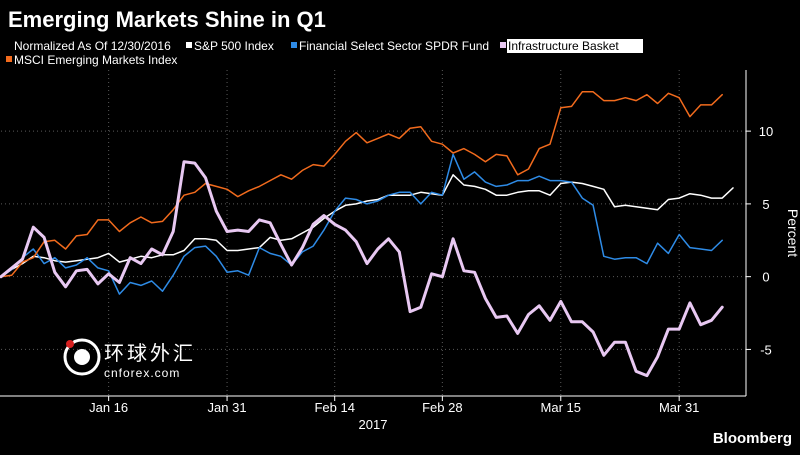 This screenshot has height=455, width=800. Describe the element at coordinates (9, 59) in the screenshot. I see `legend-msci-swatch` at that location.